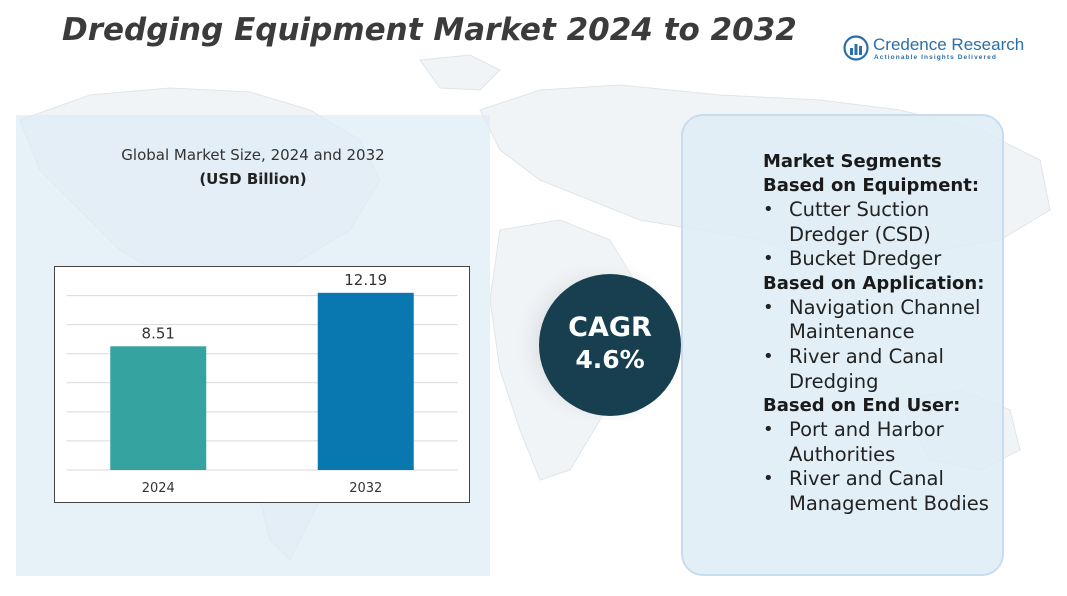 The image size is (1067, 596). Describe the element at coordinates (365, 488) in the screenshot. I see `tick-label-2032: 2032` at that location.